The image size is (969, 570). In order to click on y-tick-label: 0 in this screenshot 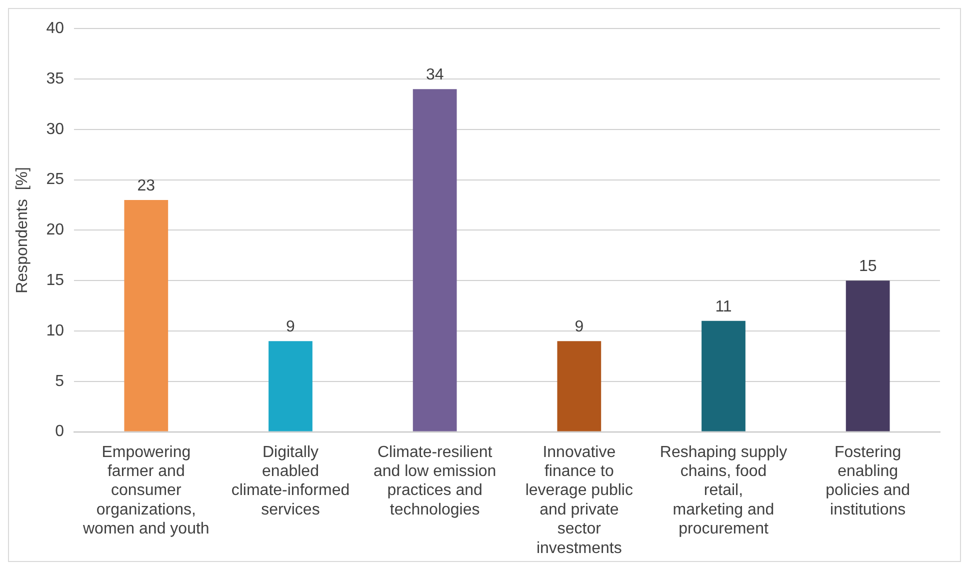, I will do `click(59, 431)`.